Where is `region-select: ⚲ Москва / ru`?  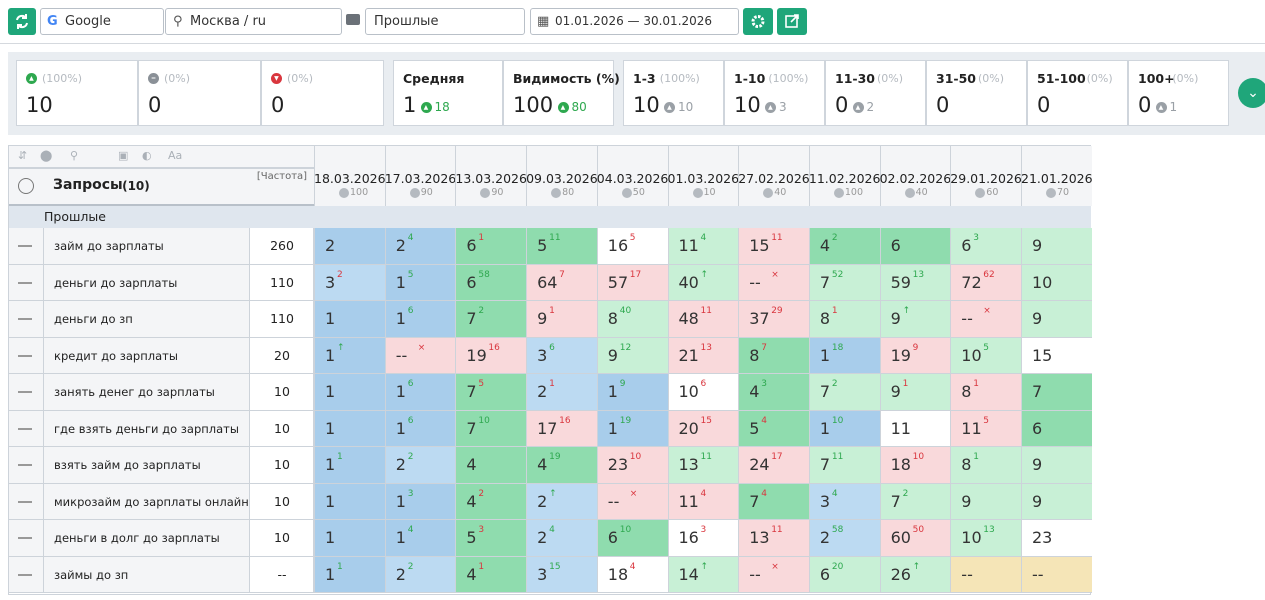
region-select: ⚲ Москва / ru is located at coordinates (253, 21).